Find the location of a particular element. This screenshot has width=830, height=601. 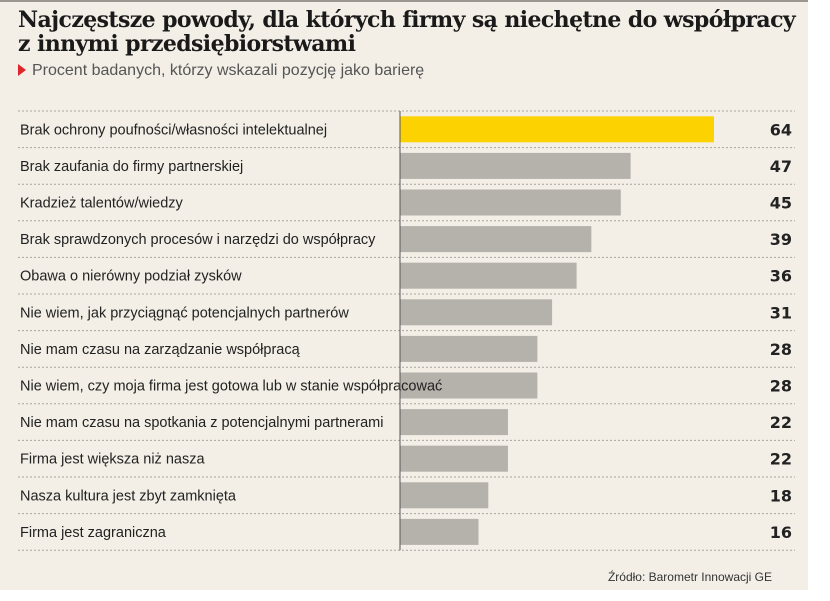

category-label: Obawa o nierówny podział zysków is located at coordinates (131, 277).